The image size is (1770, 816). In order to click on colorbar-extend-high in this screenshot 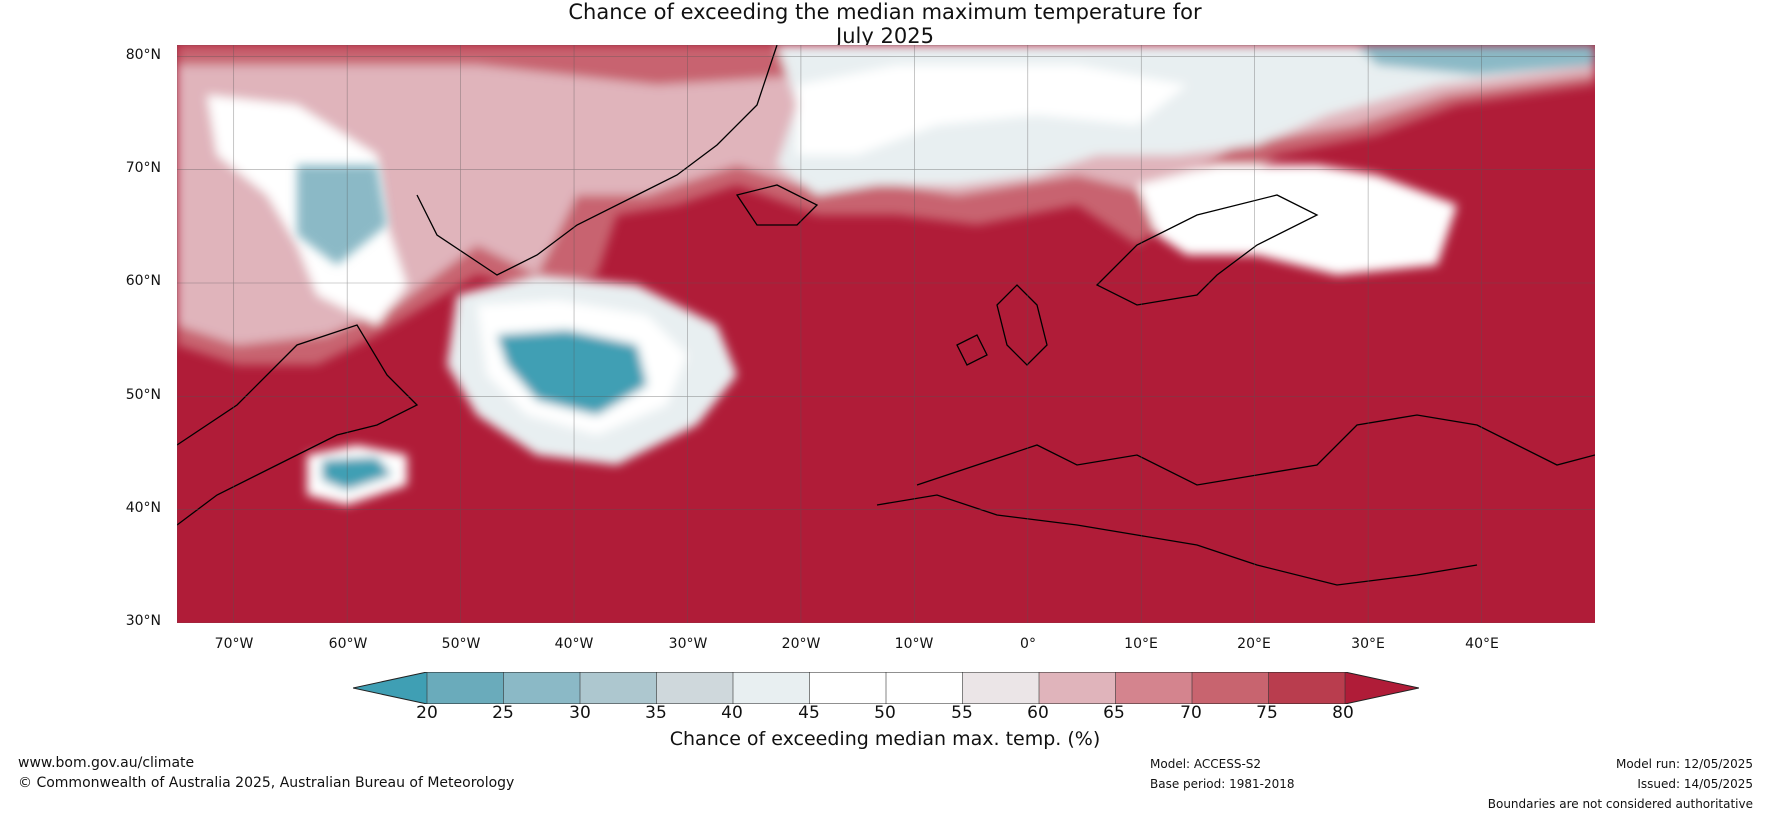, I will do `click(1382, 688)`.